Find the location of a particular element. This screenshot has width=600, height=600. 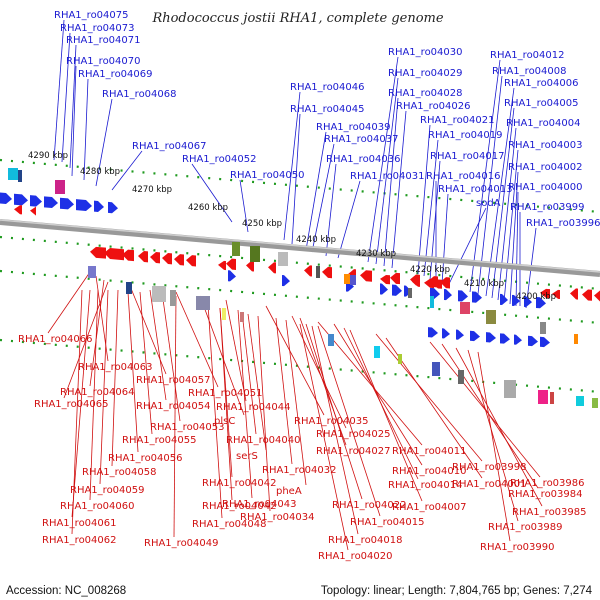

reverse-gene-label: RHA1_ro03984 is located at coordinates (545, 494).